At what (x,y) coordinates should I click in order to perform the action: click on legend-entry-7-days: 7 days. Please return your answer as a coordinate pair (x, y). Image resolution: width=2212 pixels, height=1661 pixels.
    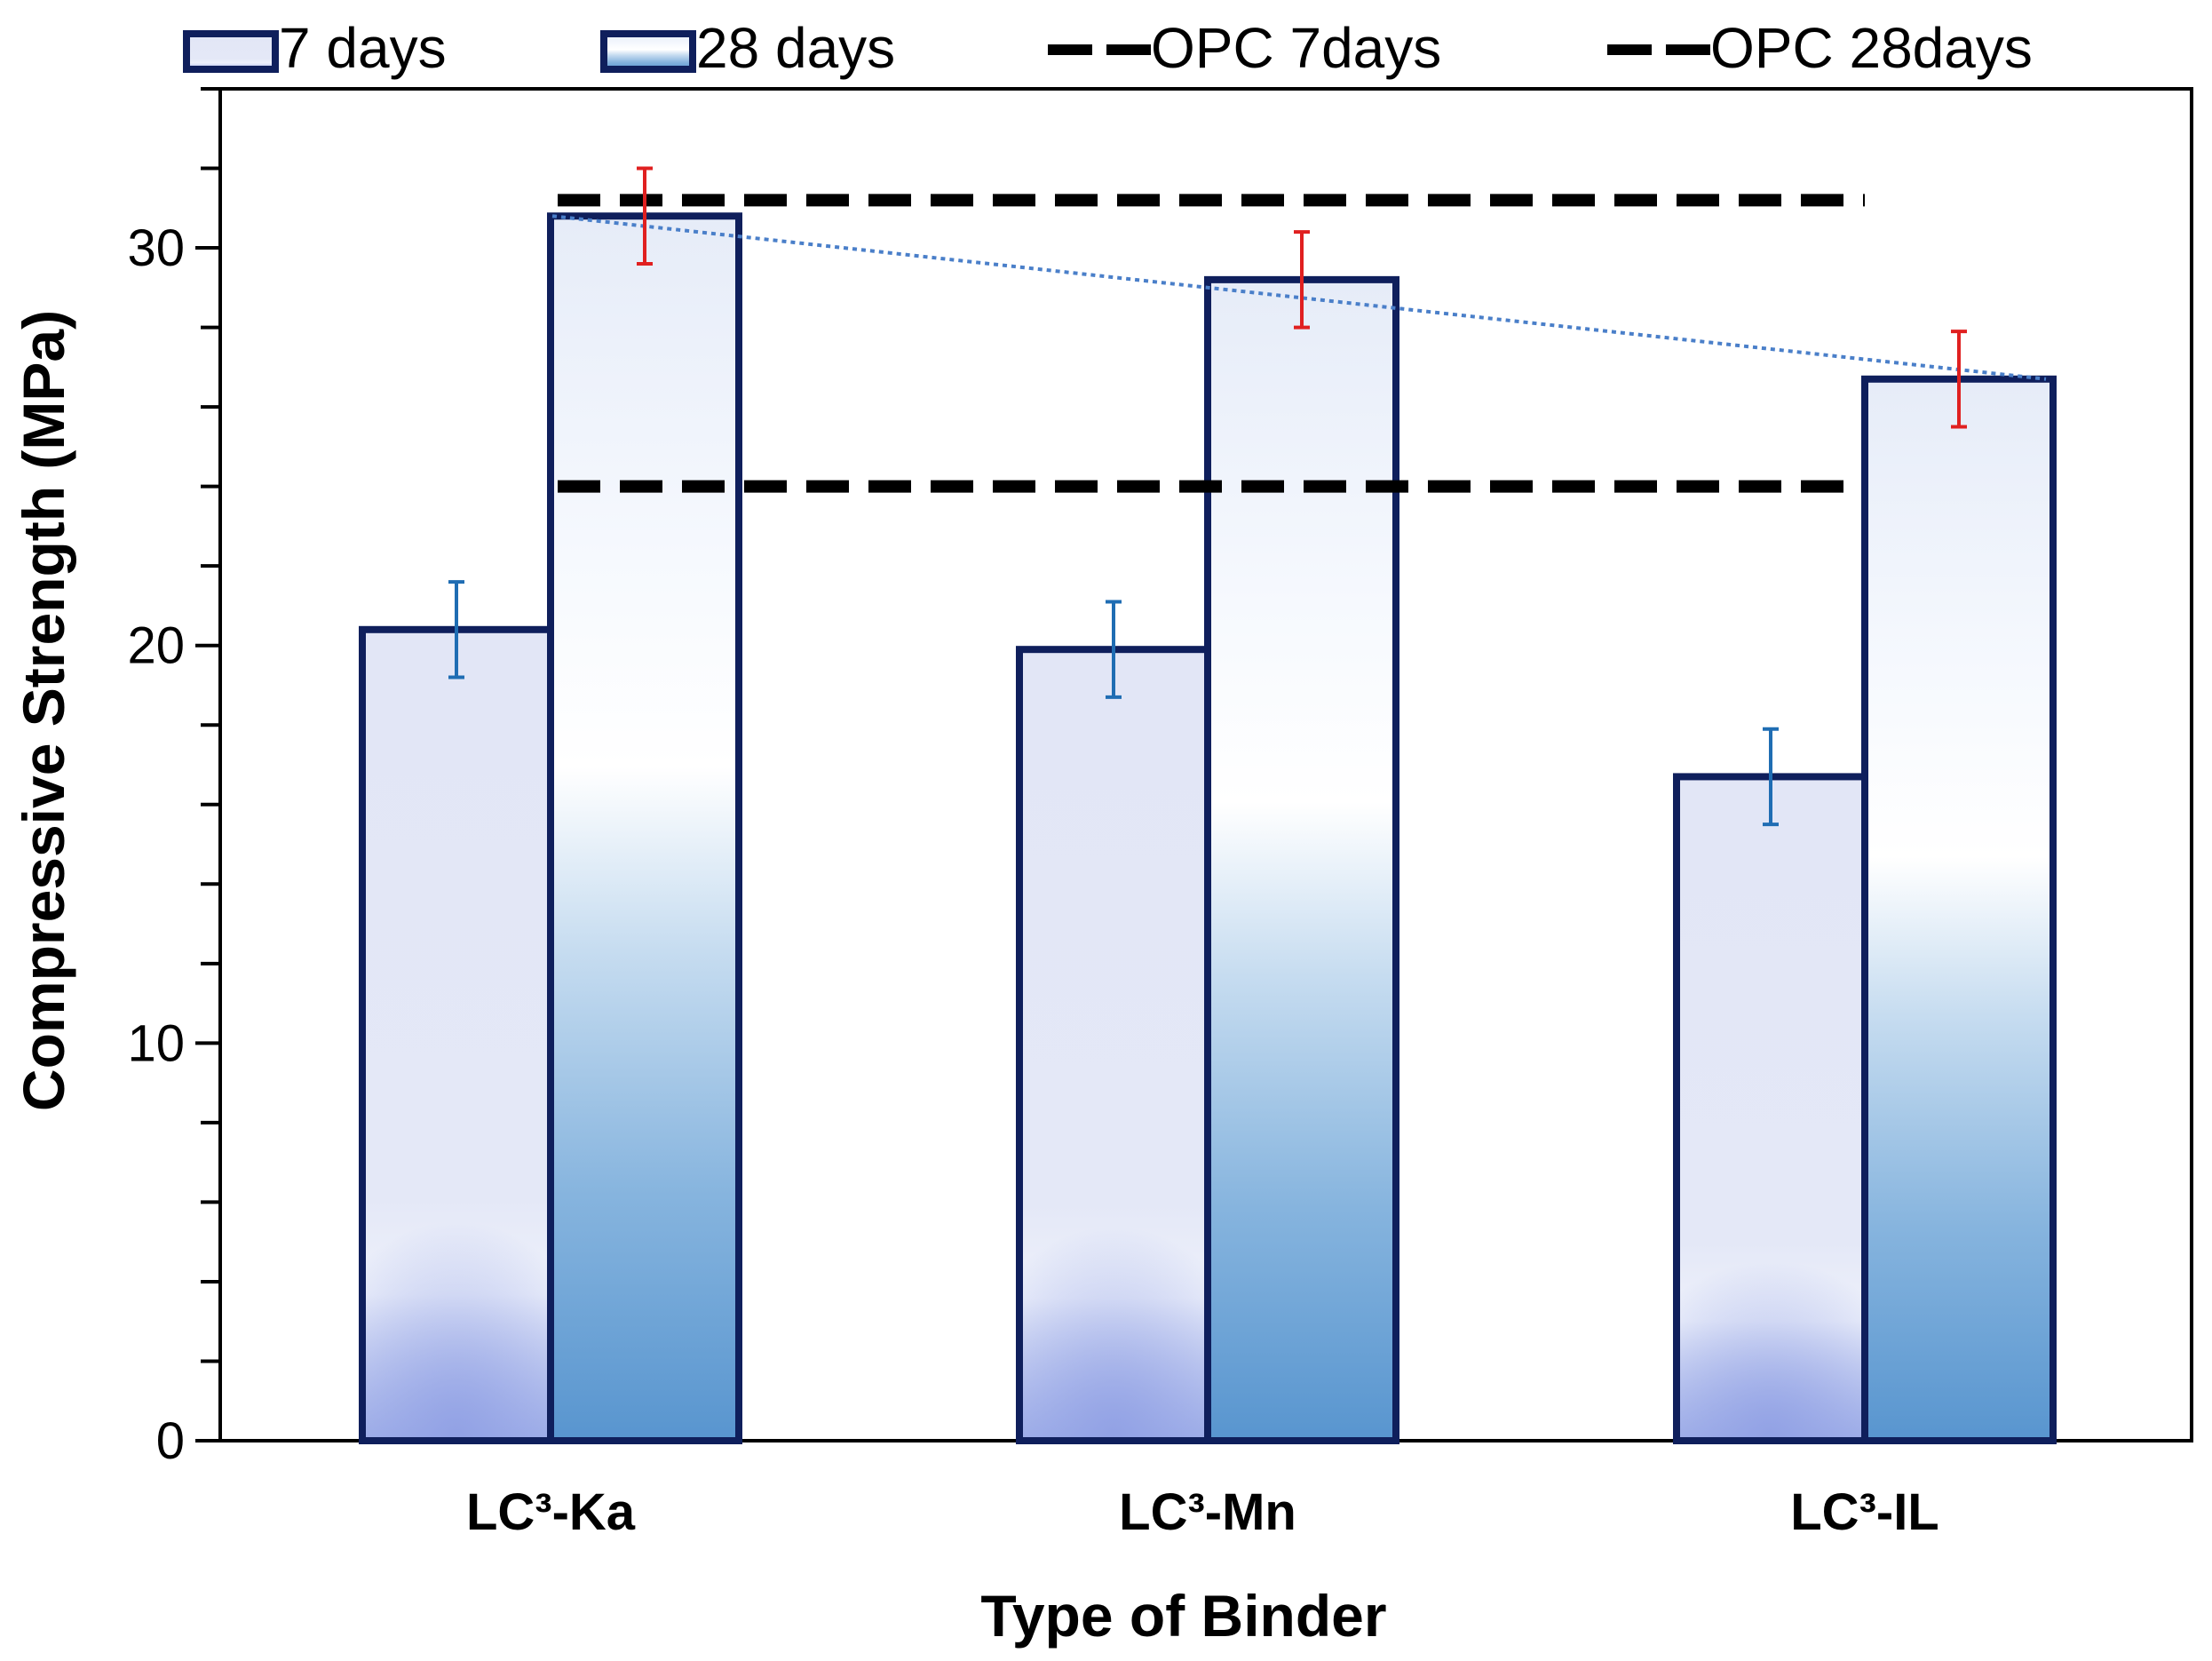
    Looking at the image, I should click on (315, 48).